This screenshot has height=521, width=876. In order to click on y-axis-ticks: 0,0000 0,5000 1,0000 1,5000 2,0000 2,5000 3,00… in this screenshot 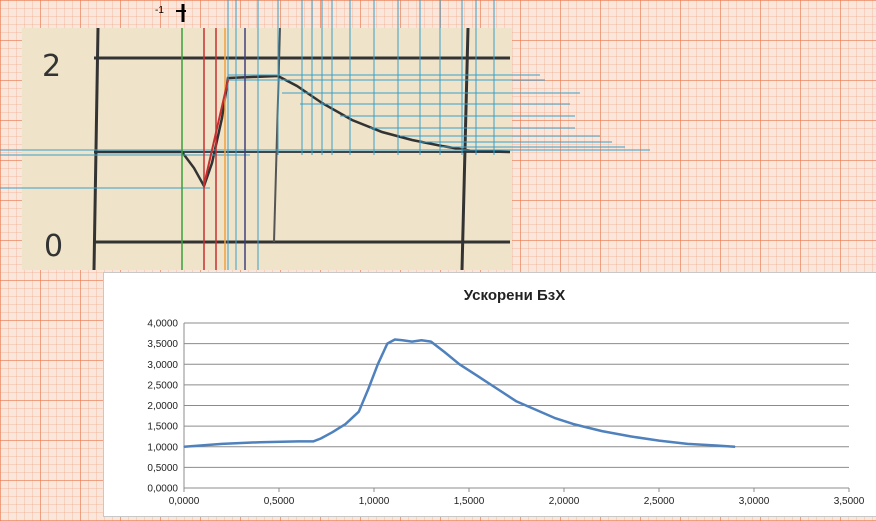, I will do `click(162, 407)`.